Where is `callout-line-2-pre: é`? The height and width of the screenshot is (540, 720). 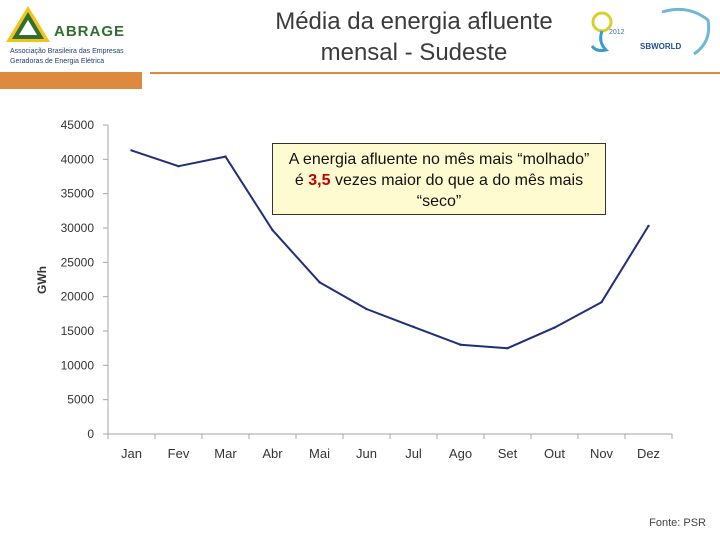 callout-line-2-pre: é is located at coordinates (301, 180).